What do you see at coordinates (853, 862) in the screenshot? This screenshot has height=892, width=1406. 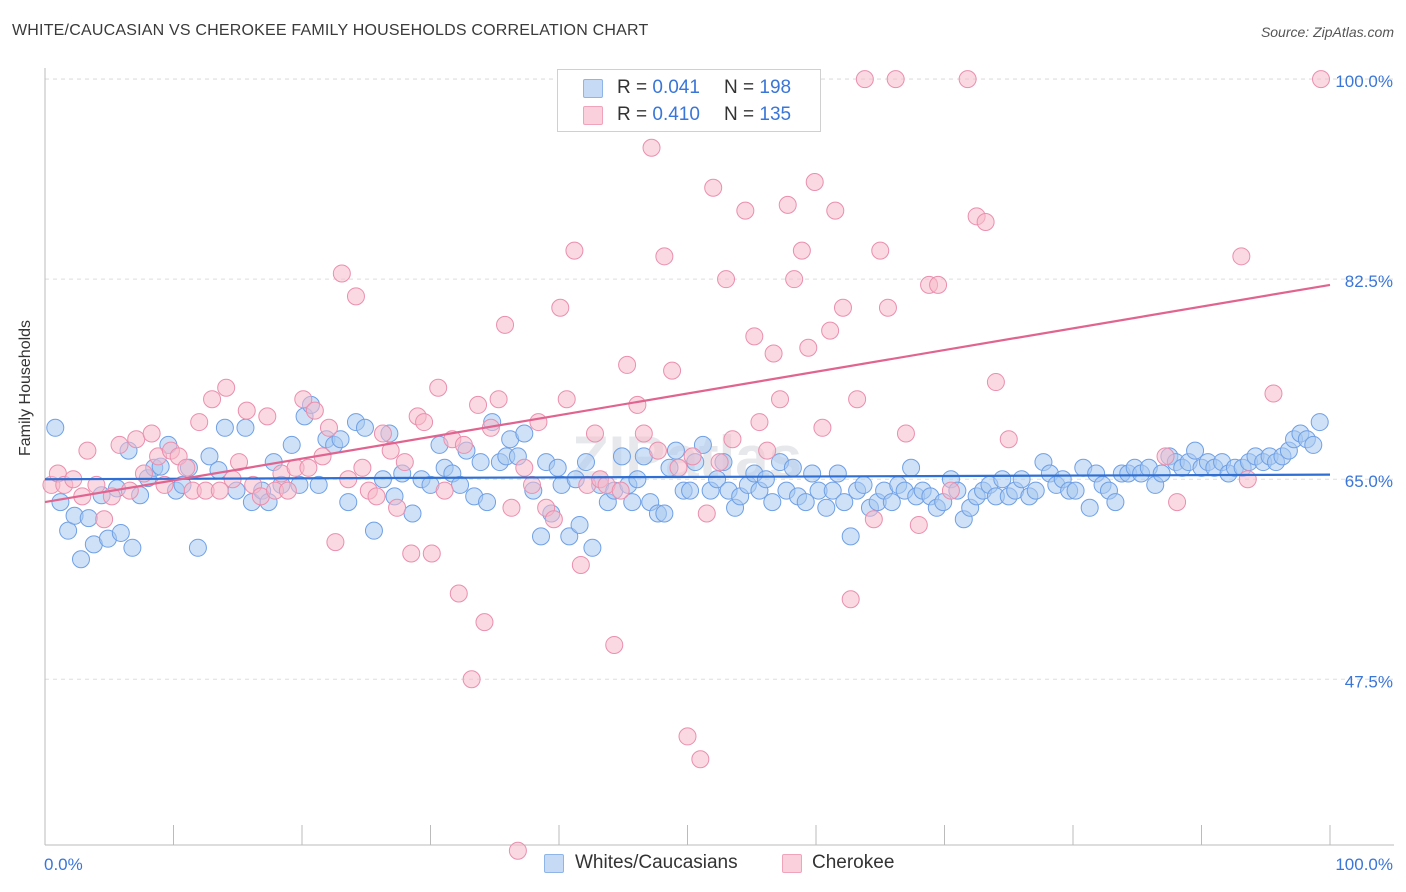 I see `legend-label-cherokee: Cherokee` at bounding box center [853, 862].